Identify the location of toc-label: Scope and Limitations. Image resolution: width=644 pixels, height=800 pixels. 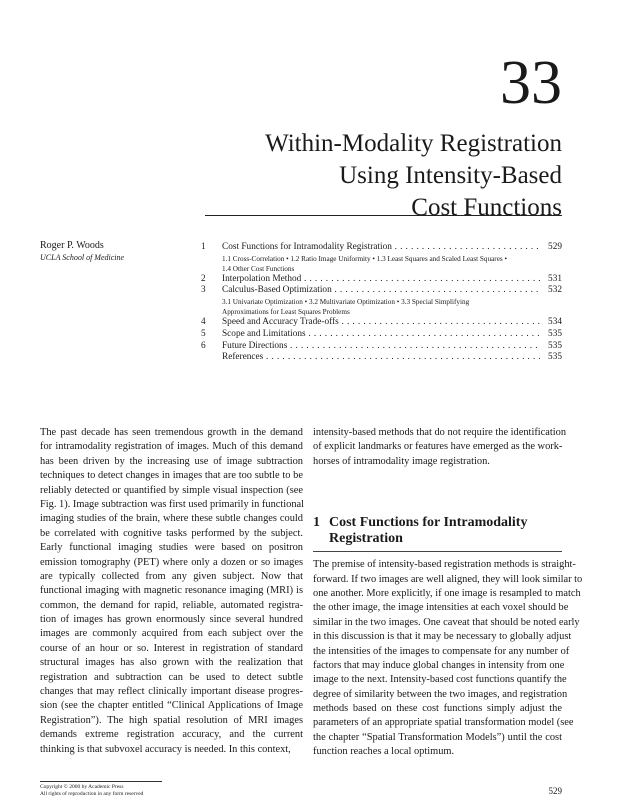
(381, 335).